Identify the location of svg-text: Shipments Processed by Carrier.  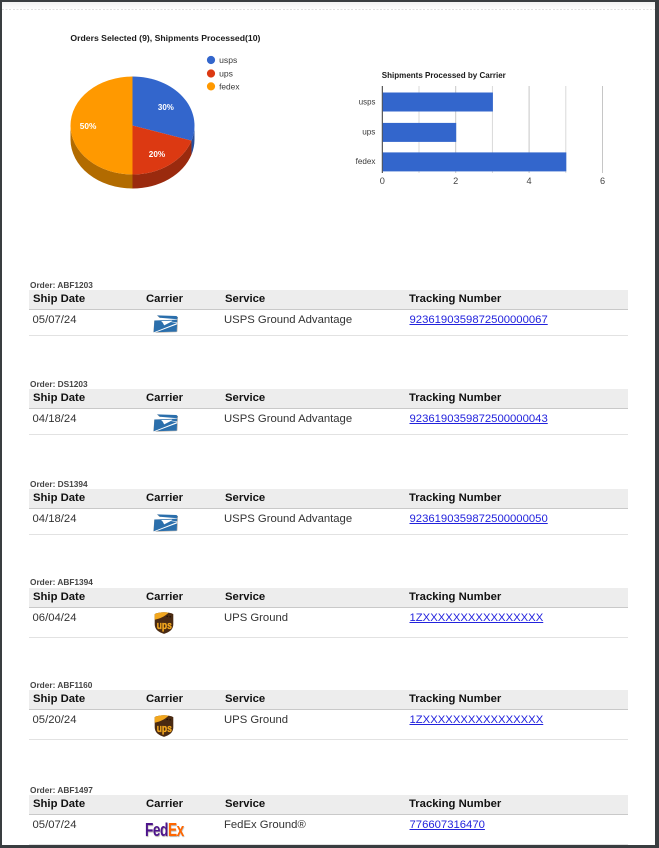
(444, 75).